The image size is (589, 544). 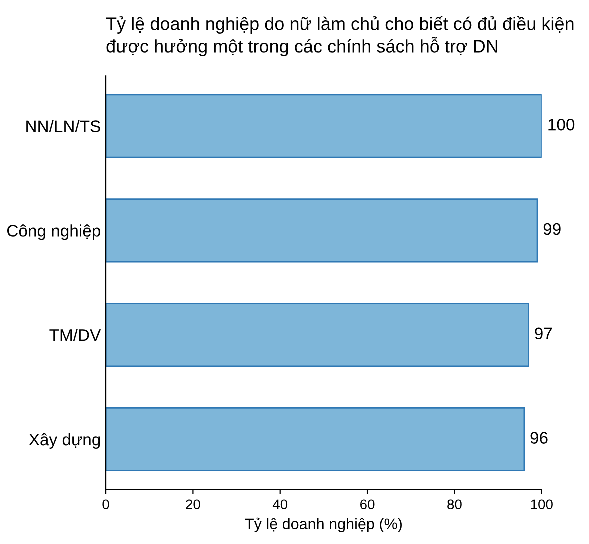 I want to click on chart-title: Tỷ lệ doanh nghiệp do nữ làm chủ cho biết có đủ điều kiện được hưởng một trong các chính sách hỗ trợ DN, so click(x=340, y=36).